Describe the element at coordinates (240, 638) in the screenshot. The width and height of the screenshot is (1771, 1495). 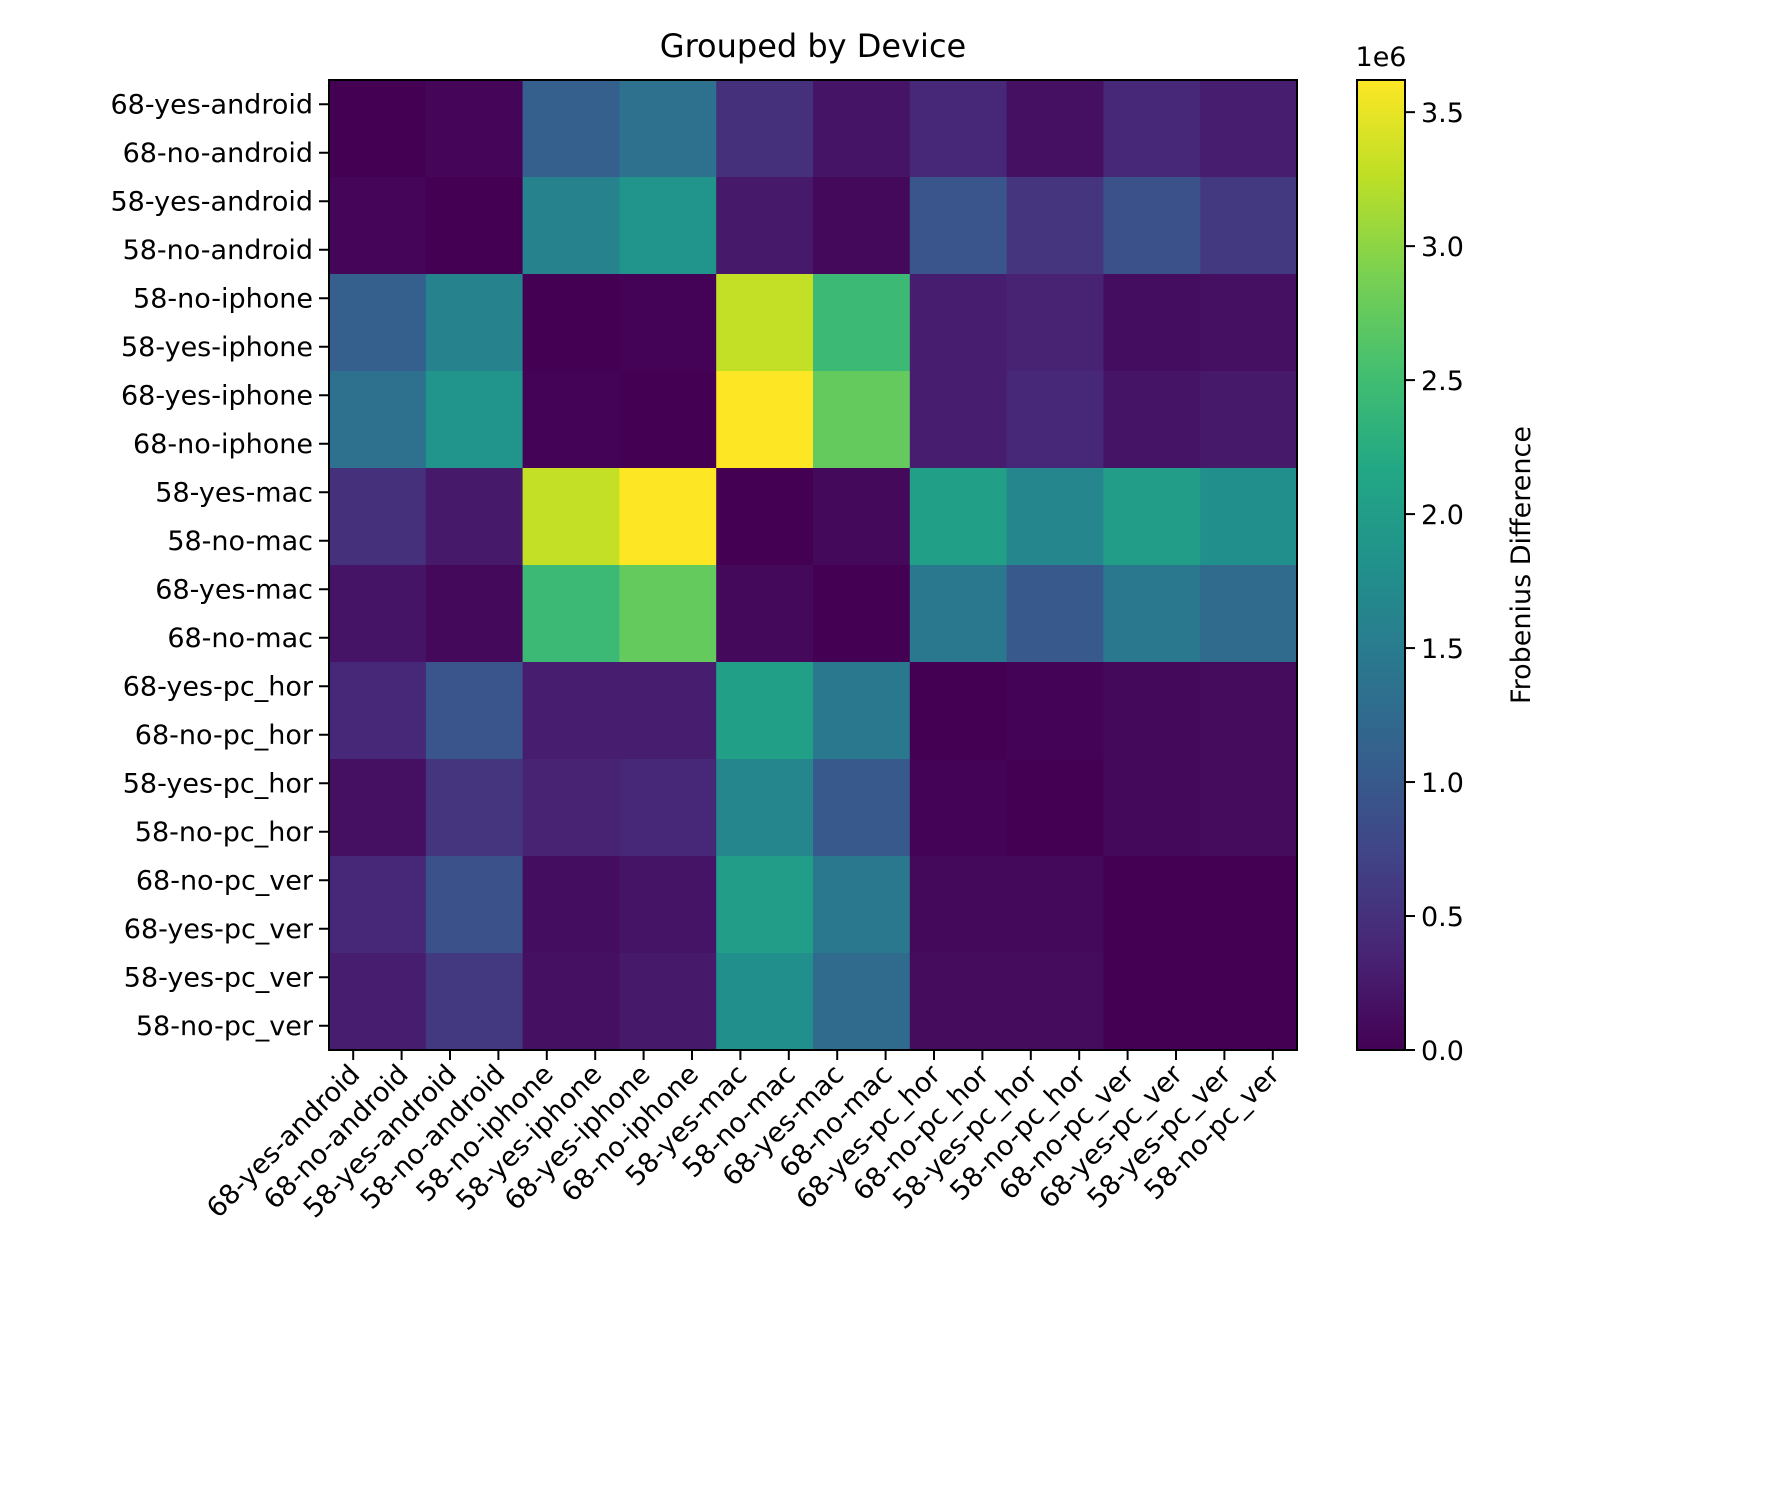
I see `y-tick-label: 68-no-mac` at that location.